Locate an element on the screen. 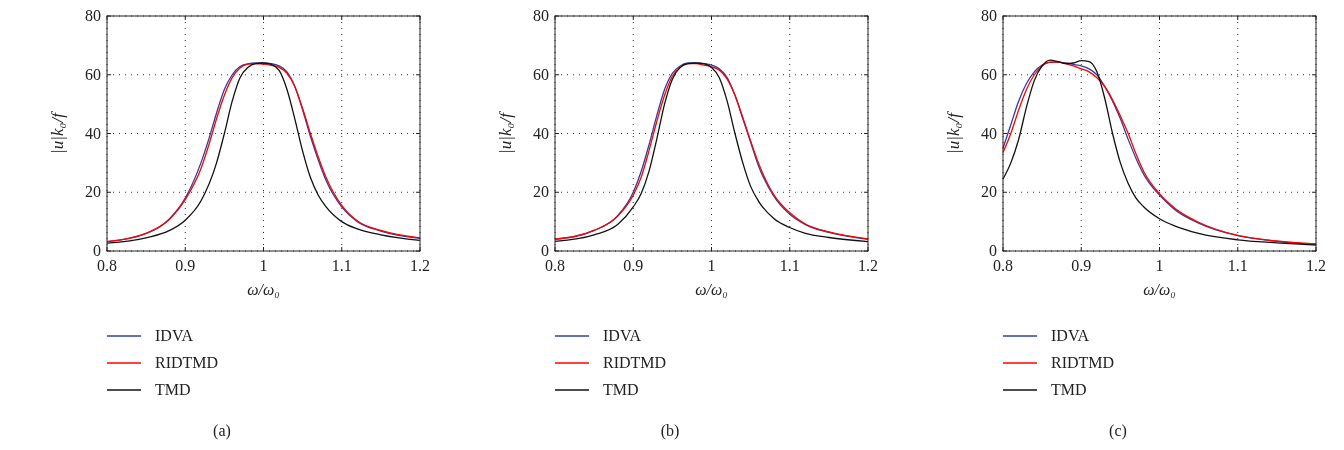  text: (b) is located at coordinates (670, 431).